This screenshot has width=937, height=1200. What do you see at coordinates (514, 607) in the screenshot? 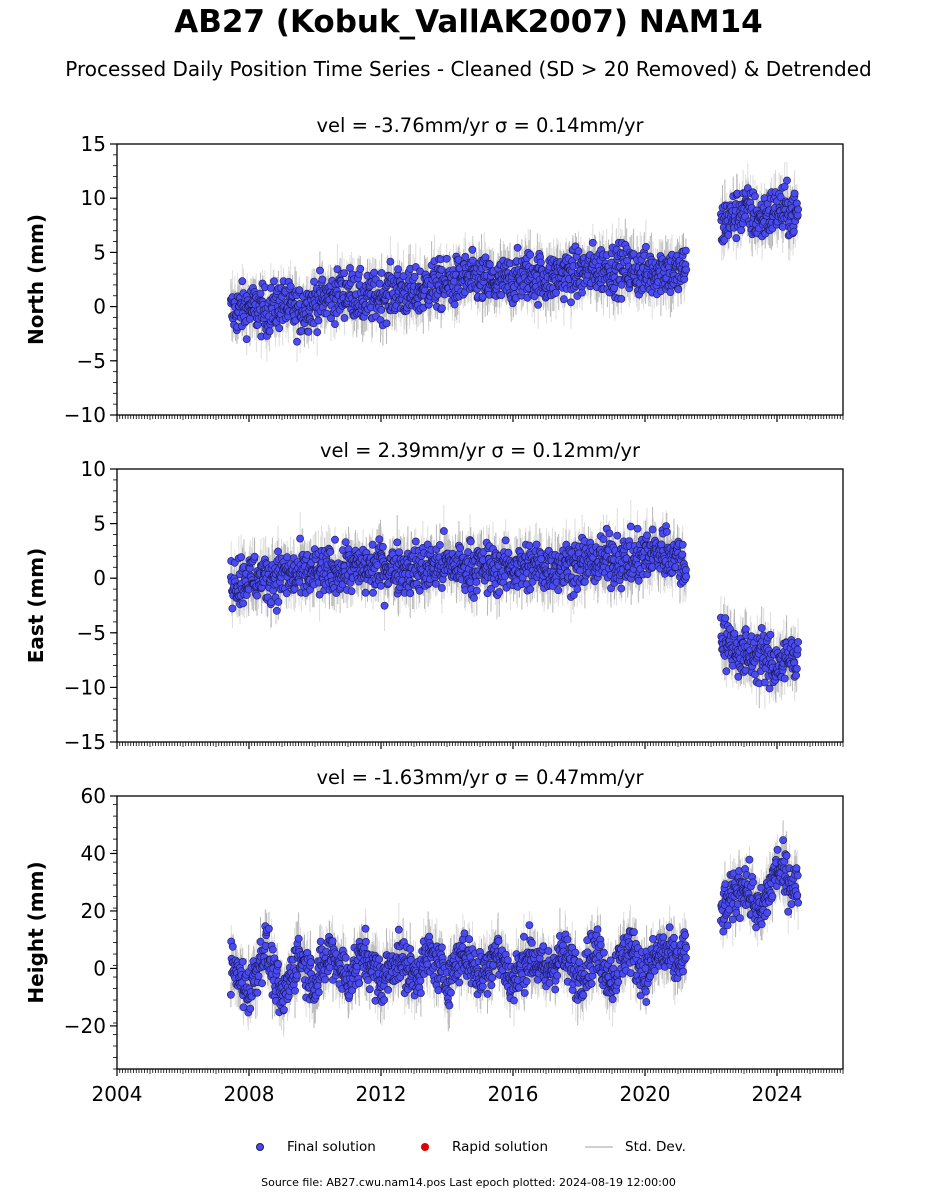
I see `east-final-points` at bounding box center [514, 607].